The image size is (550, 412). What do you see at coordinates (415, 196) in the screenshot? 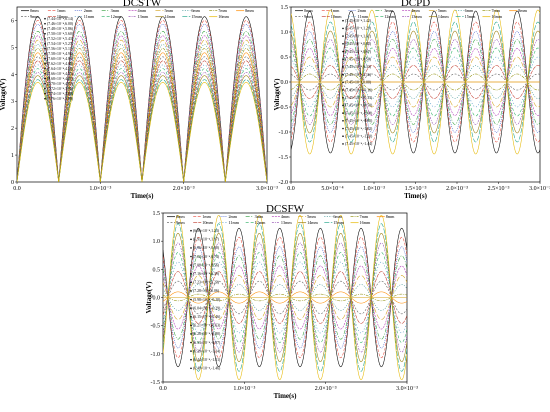
I see `x-axis-label: Time(s)` at bounding box center [415, 196].